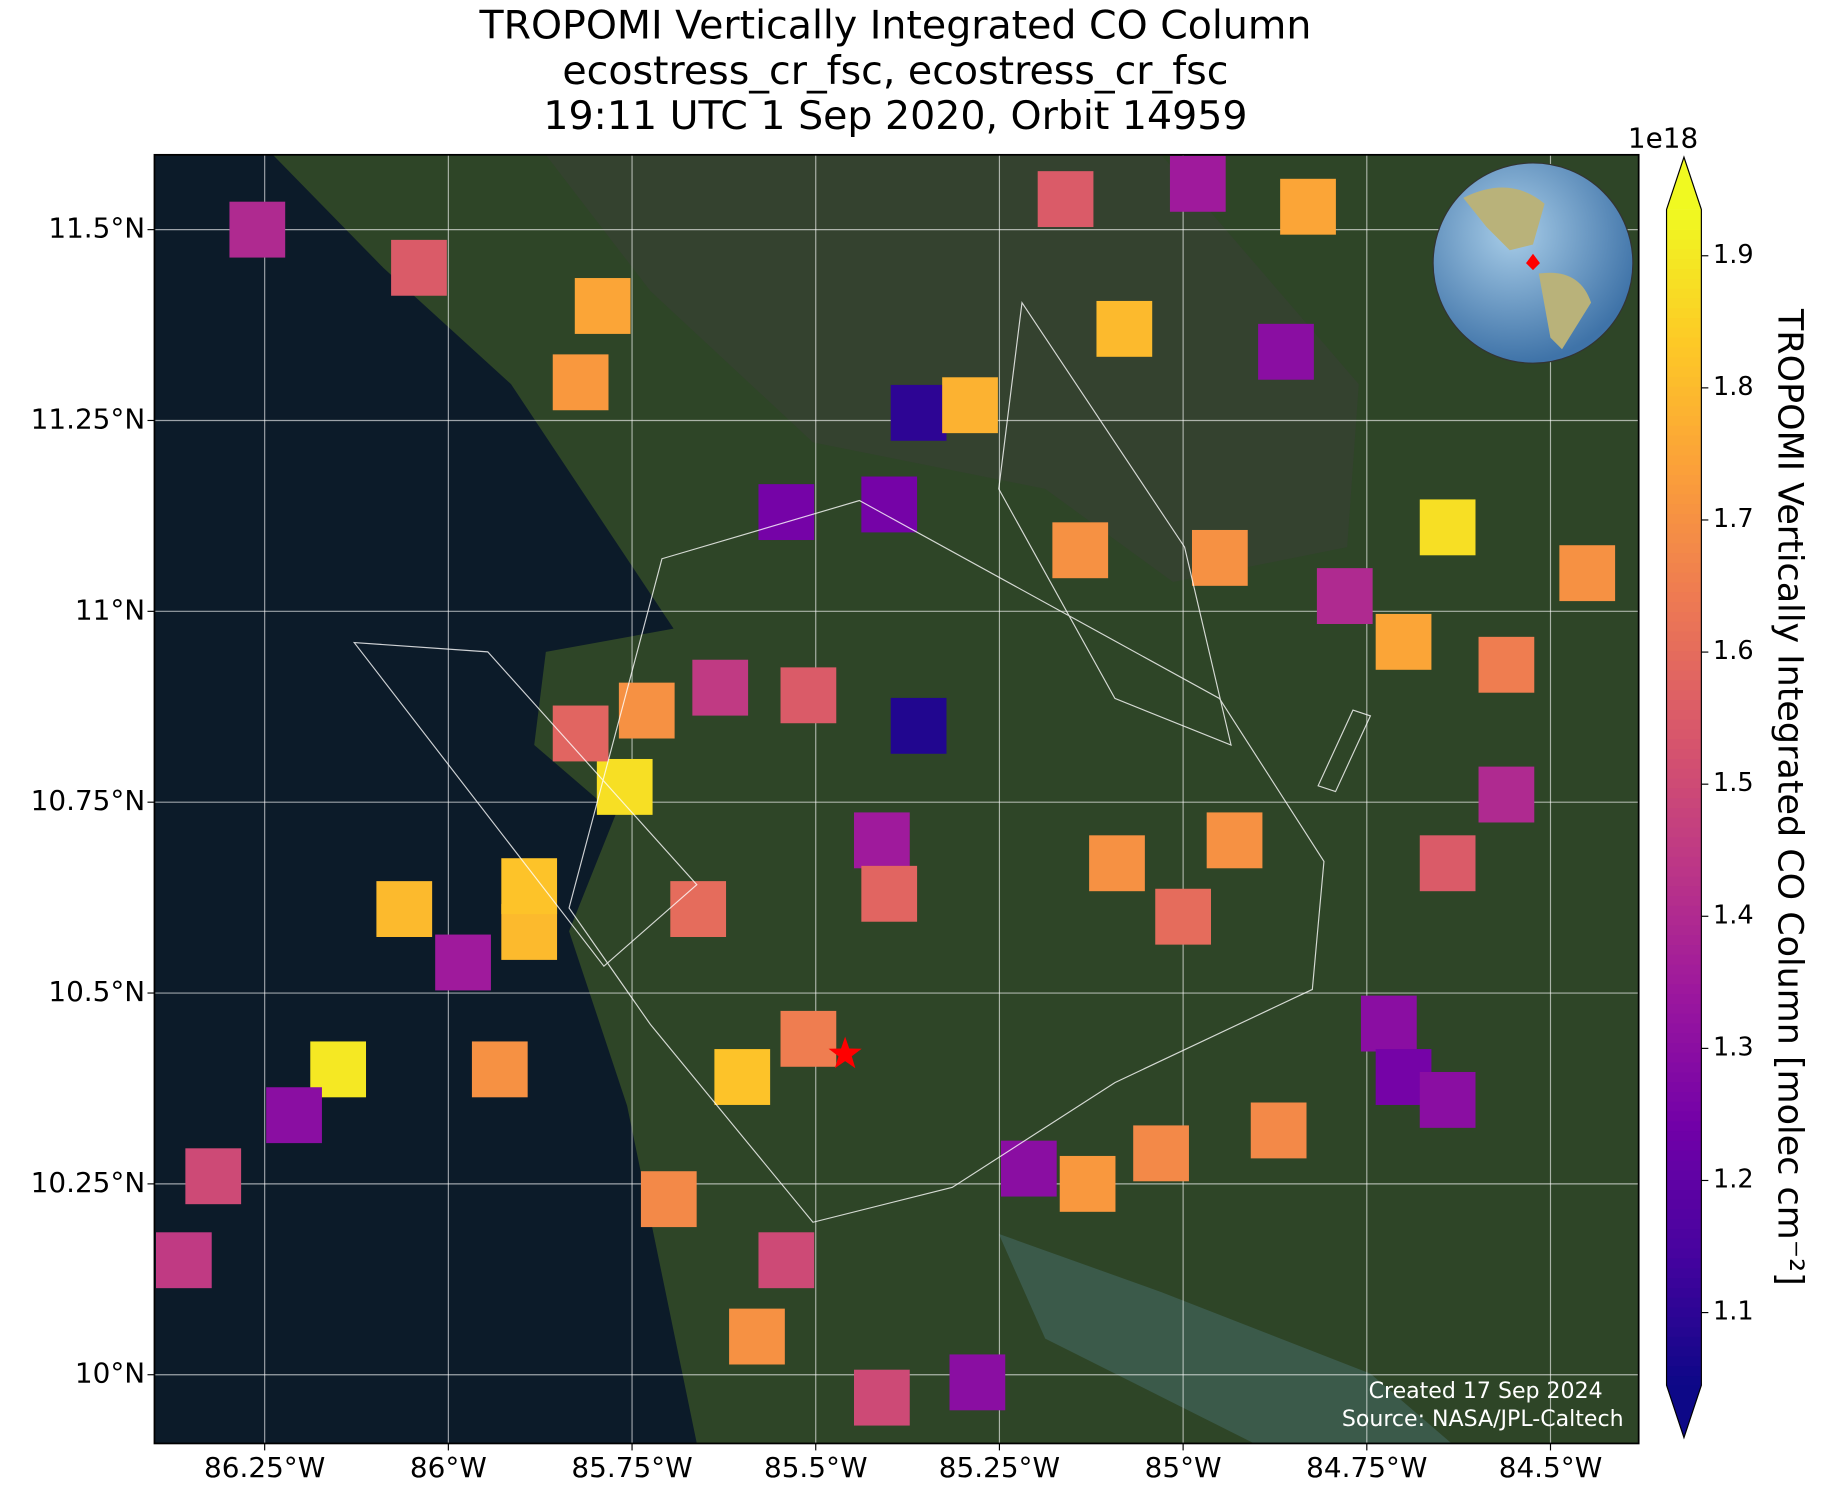 This screenshot has width=1821, height=1490. Describe the element at coordinates (1733, 1312) in the screenshot. I see `colorbar-tick-label: 1.1` at that location.